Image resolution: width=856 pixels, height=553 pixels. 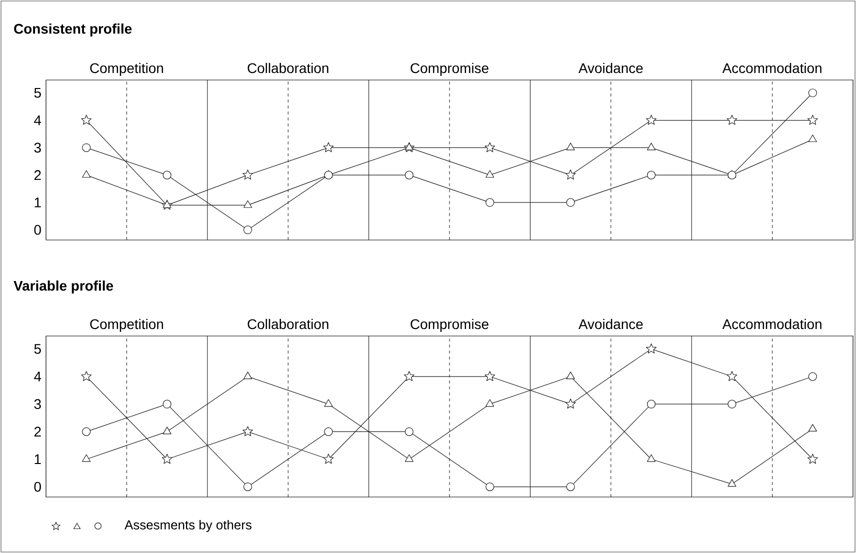 I want to click on chart-title: Consistent profile, so click(x=73, y=29).